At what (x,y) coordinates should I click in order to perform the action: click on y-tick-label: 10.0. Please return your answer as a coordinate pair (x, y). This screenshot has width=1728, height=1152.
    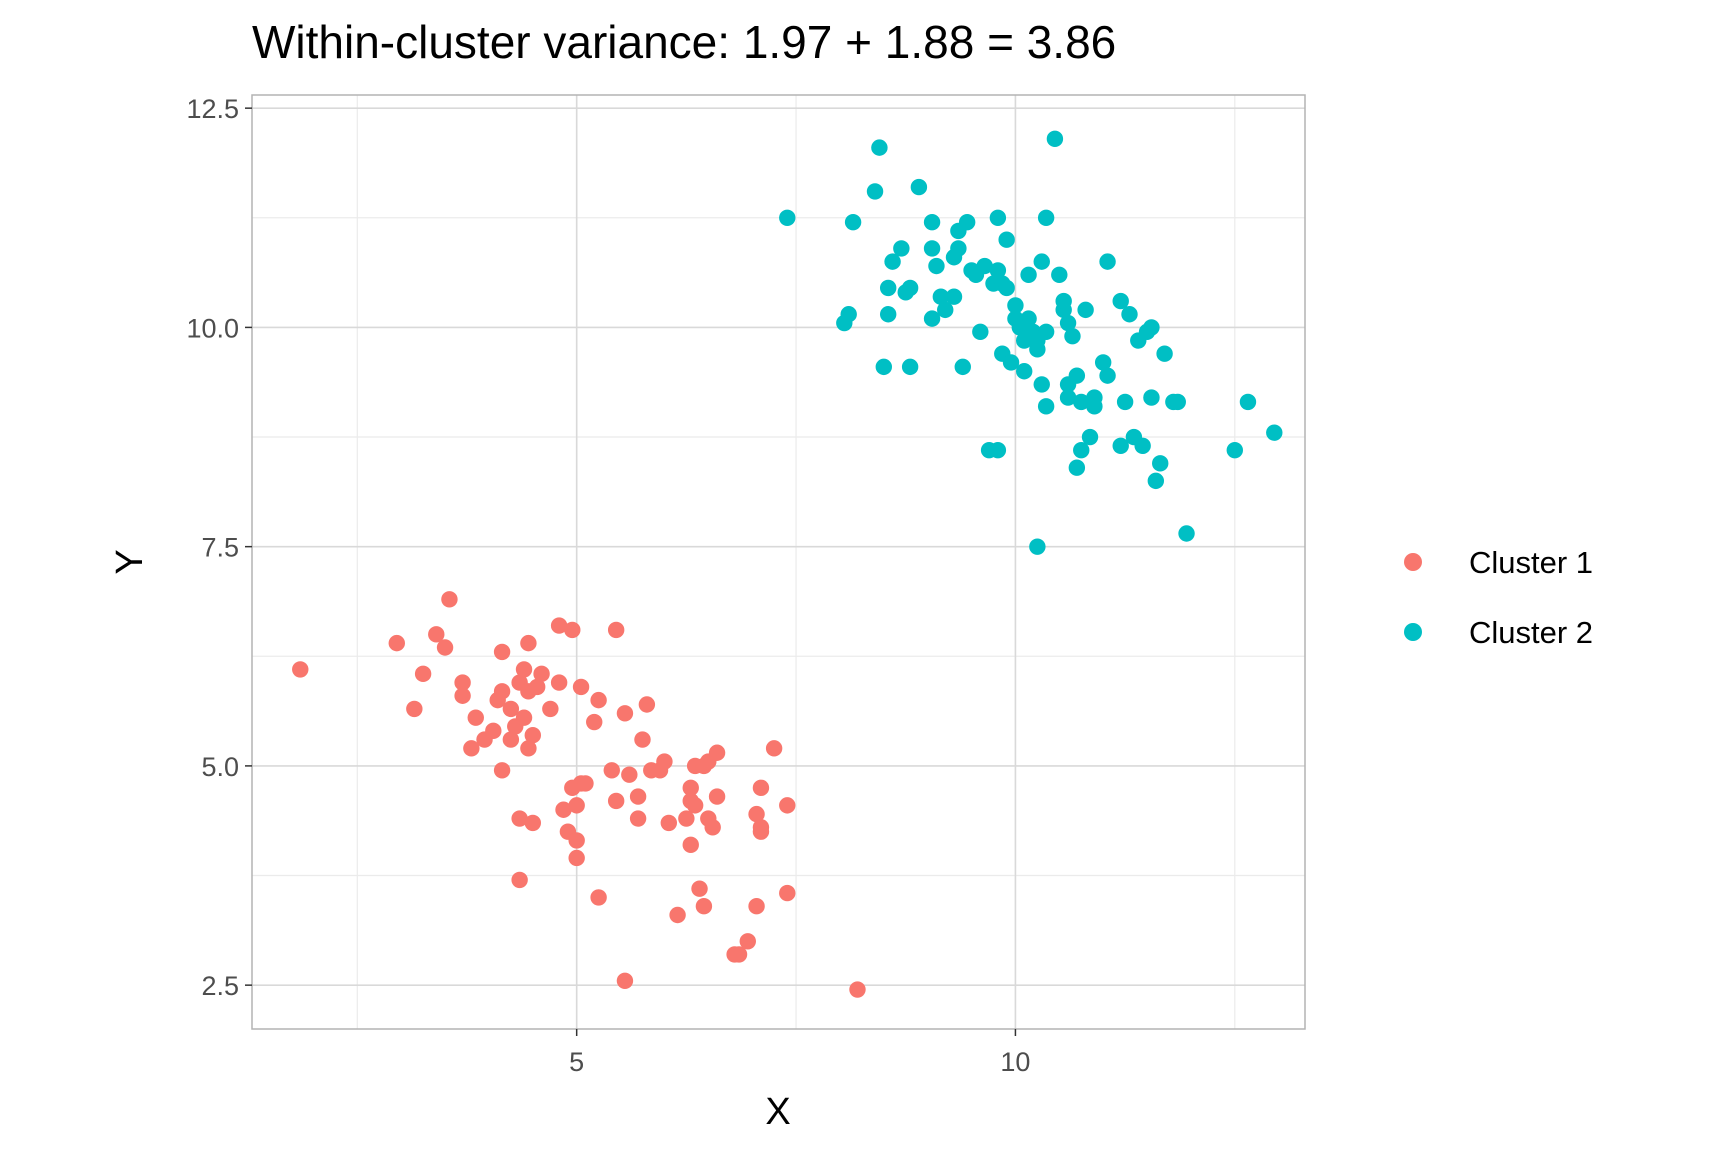
    Looking at the image, I should click on (212, 328).